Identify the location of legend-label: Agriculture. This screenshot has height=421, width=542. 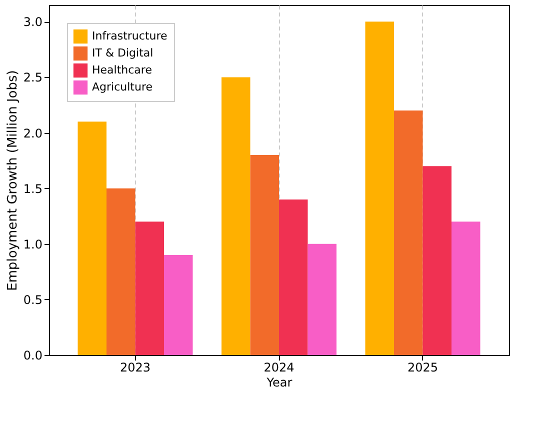
(122, 87).